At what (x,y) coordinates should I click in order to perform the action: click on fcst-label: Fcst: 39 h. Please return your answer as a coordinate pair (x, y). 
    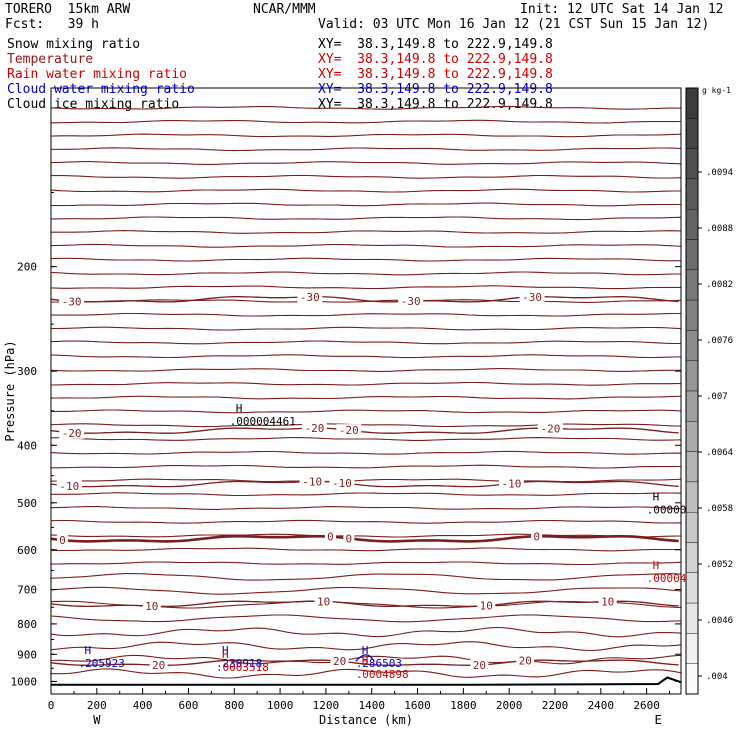
    Looking at the image, I should click on (52, 24).